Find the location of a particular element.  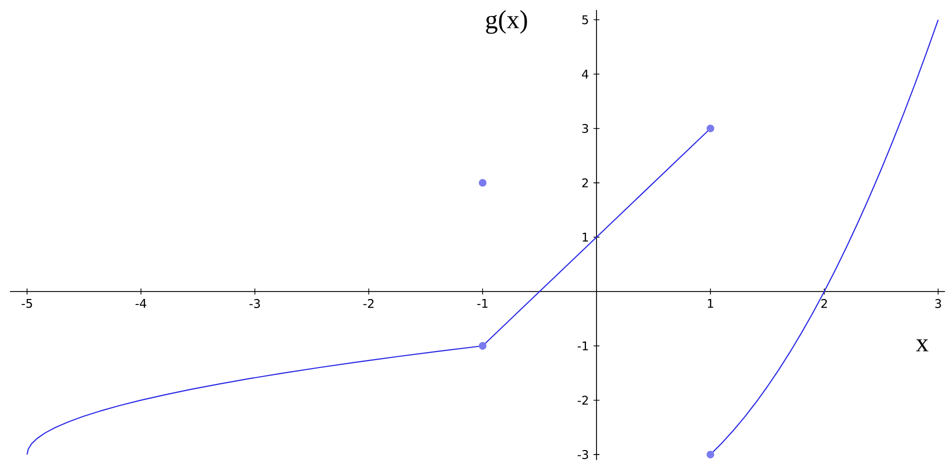

y-tick-label: 1 is located at coordinates (585, 237).